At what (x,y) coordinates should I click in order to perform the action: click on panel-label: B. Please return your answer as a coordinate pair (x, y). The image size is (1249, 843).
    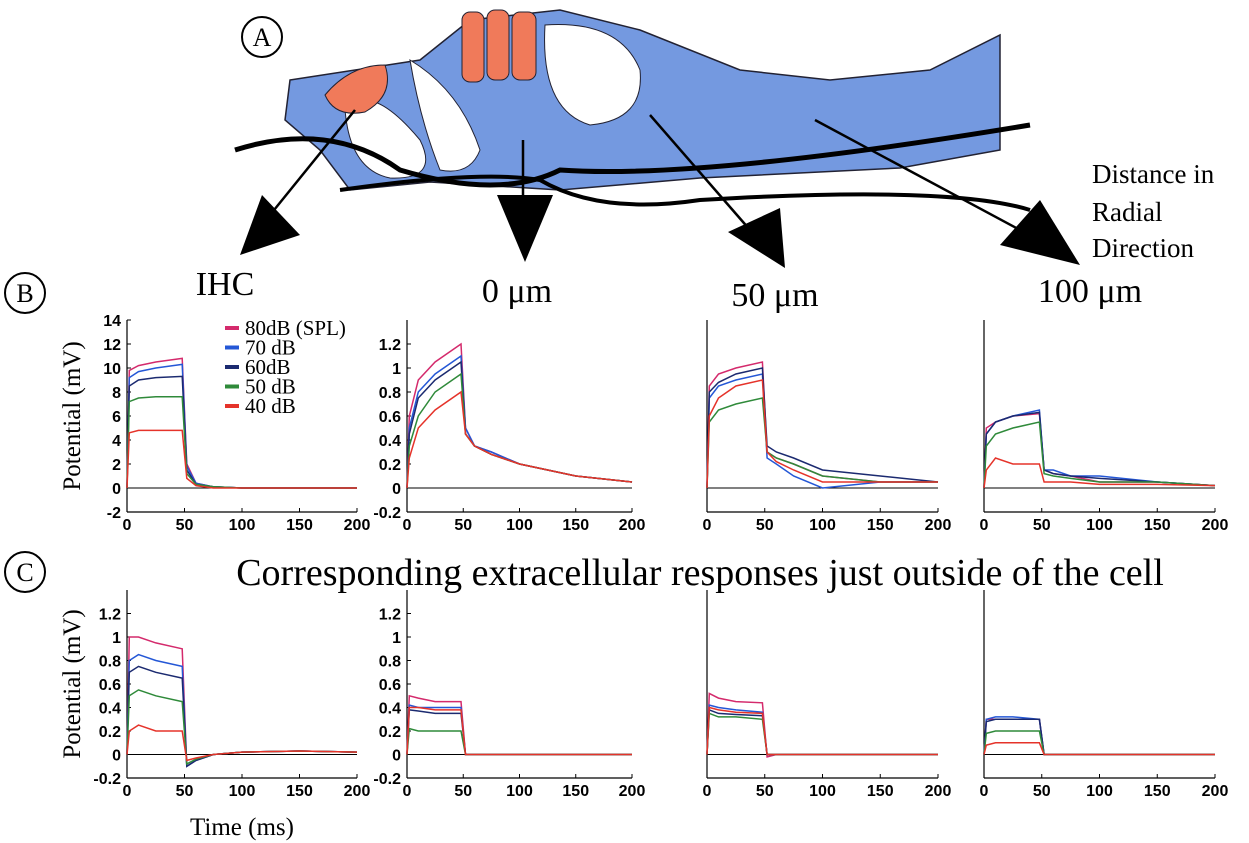
    Looking at the image, I should click on (24, 293).